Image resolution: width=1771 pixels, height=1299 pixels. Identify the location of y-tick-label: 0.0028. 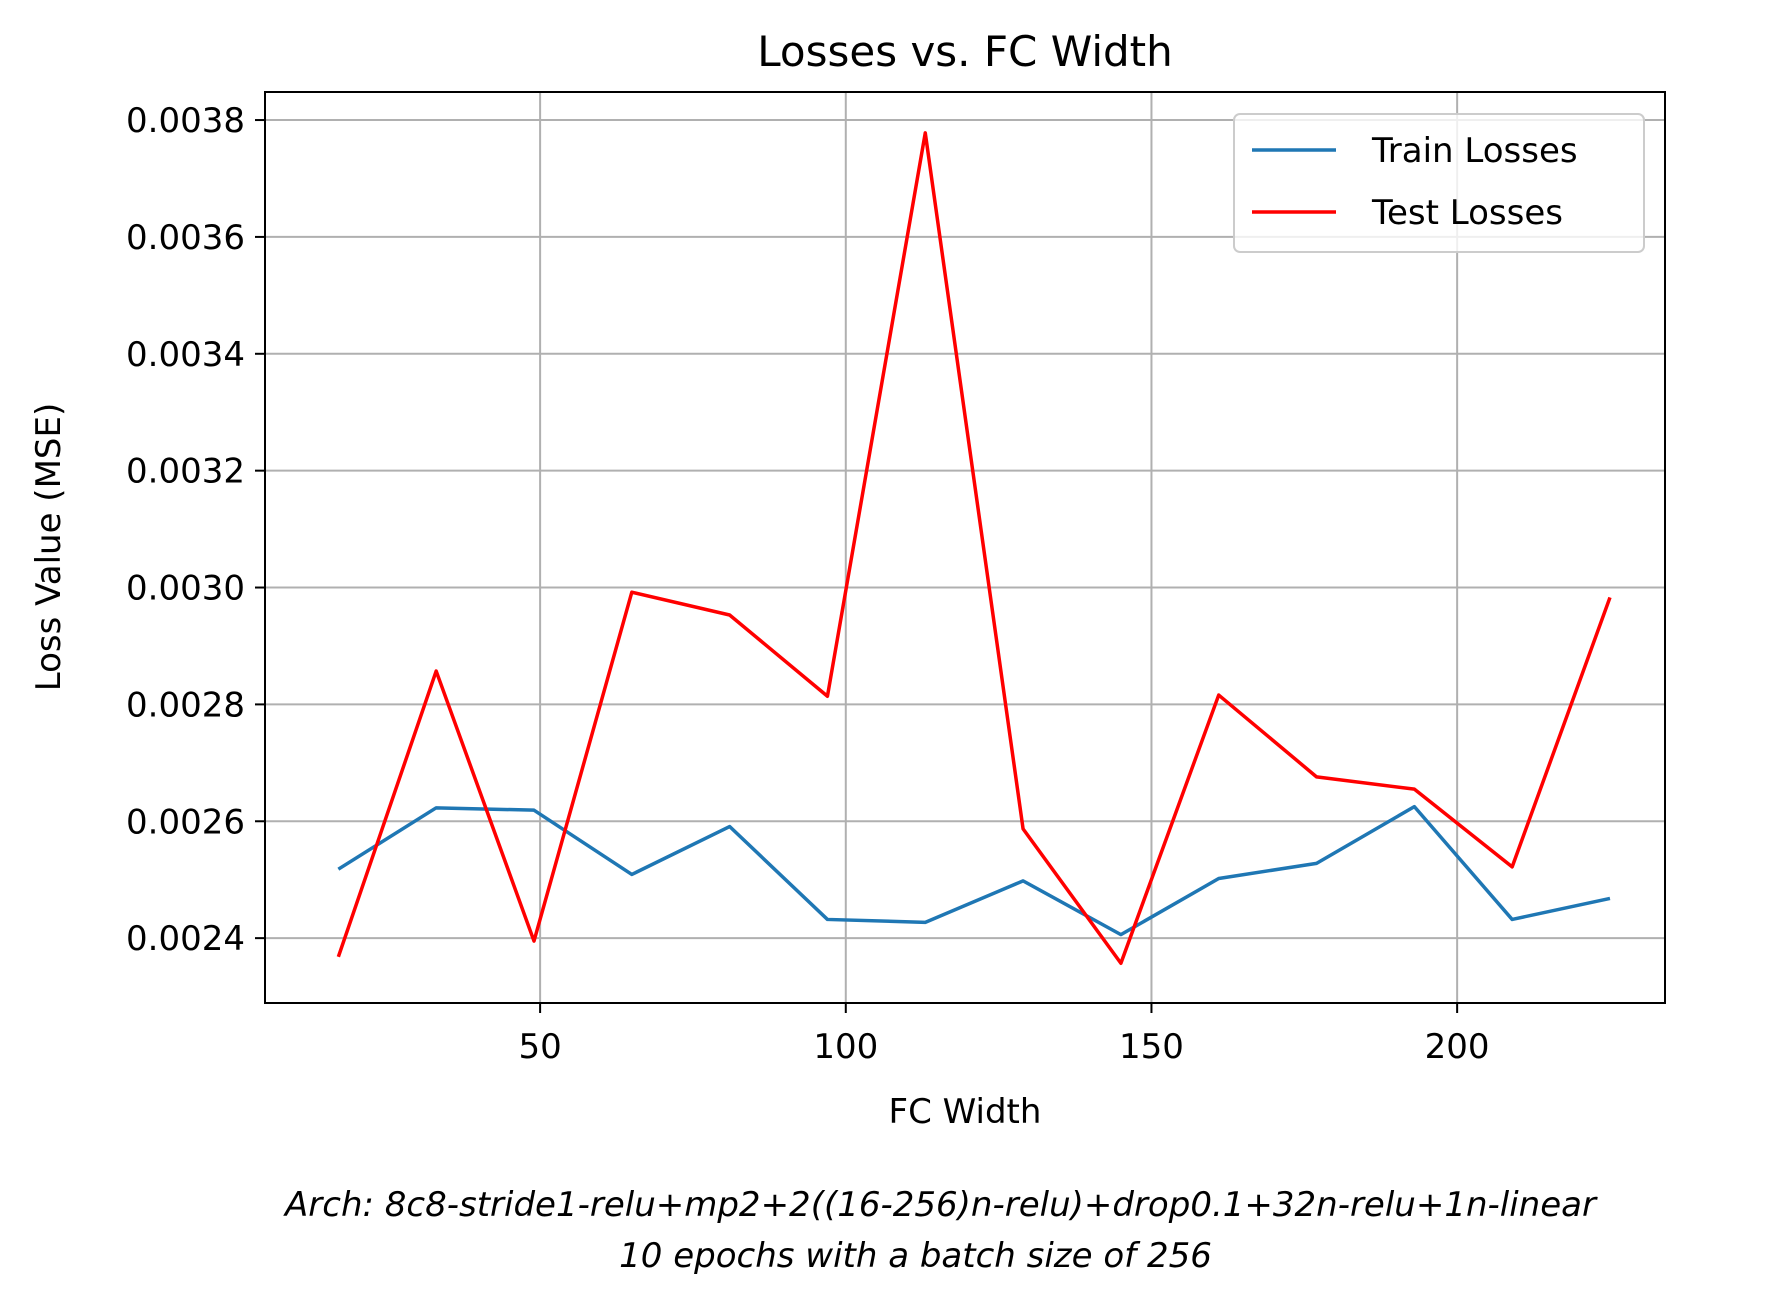
(185, 705).